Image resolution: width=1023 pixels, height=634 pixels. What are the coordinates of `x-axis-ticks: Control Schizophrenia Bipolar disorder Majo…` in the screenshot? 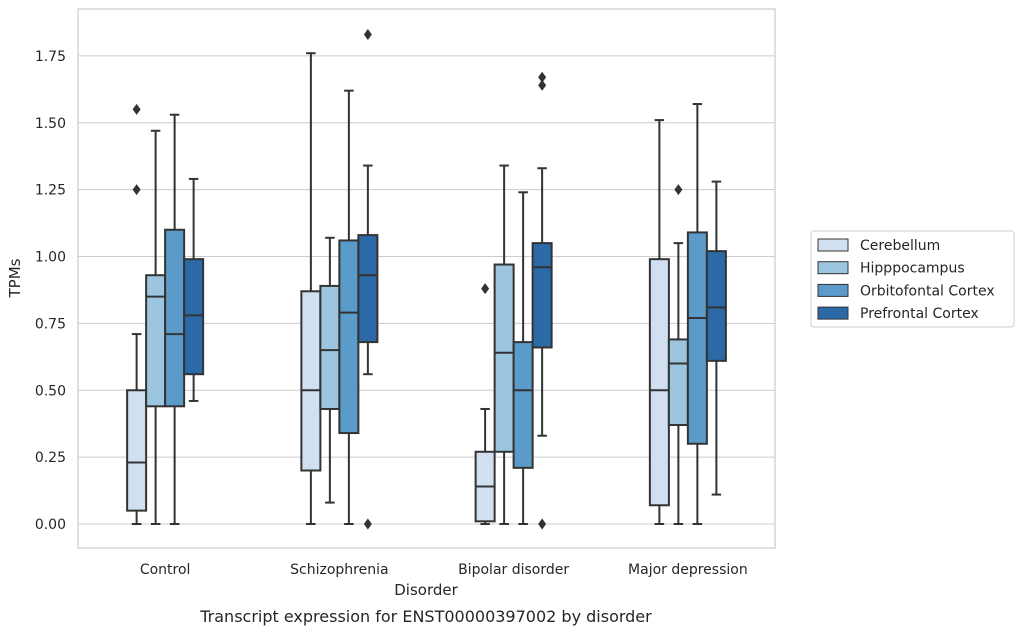 It's located at (444, 570).